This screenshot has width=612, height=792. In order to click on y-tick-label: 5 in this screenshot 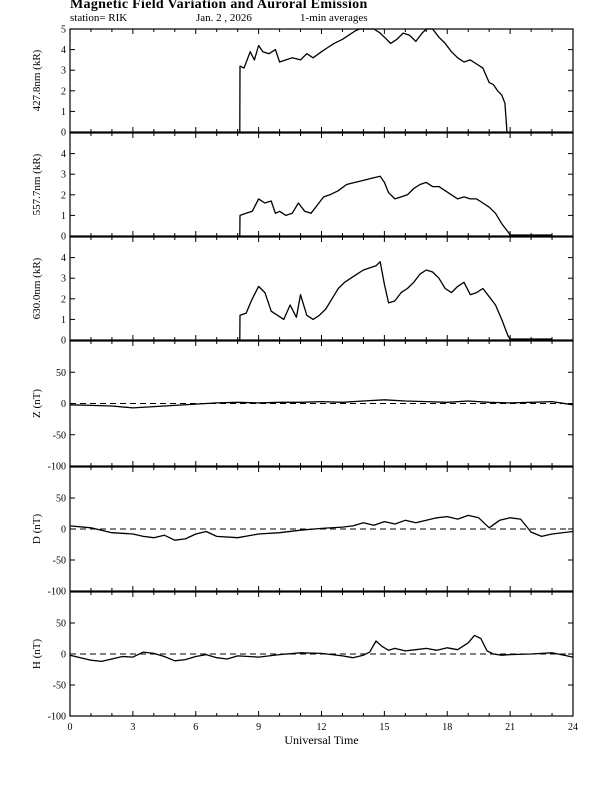, I will do `click(63, 30)`.